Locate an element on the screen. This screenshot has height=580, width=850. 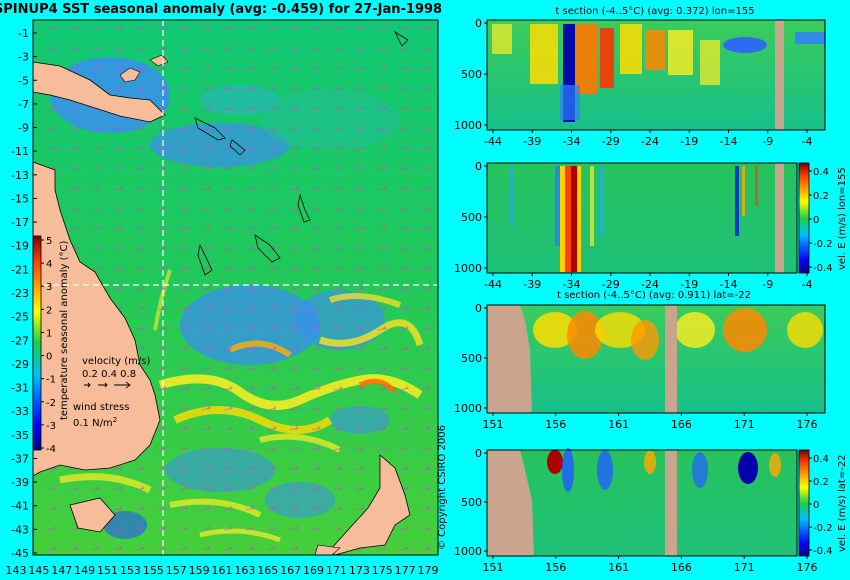
colorbar-tick-label: -3 is located at coordinates (51, 426).